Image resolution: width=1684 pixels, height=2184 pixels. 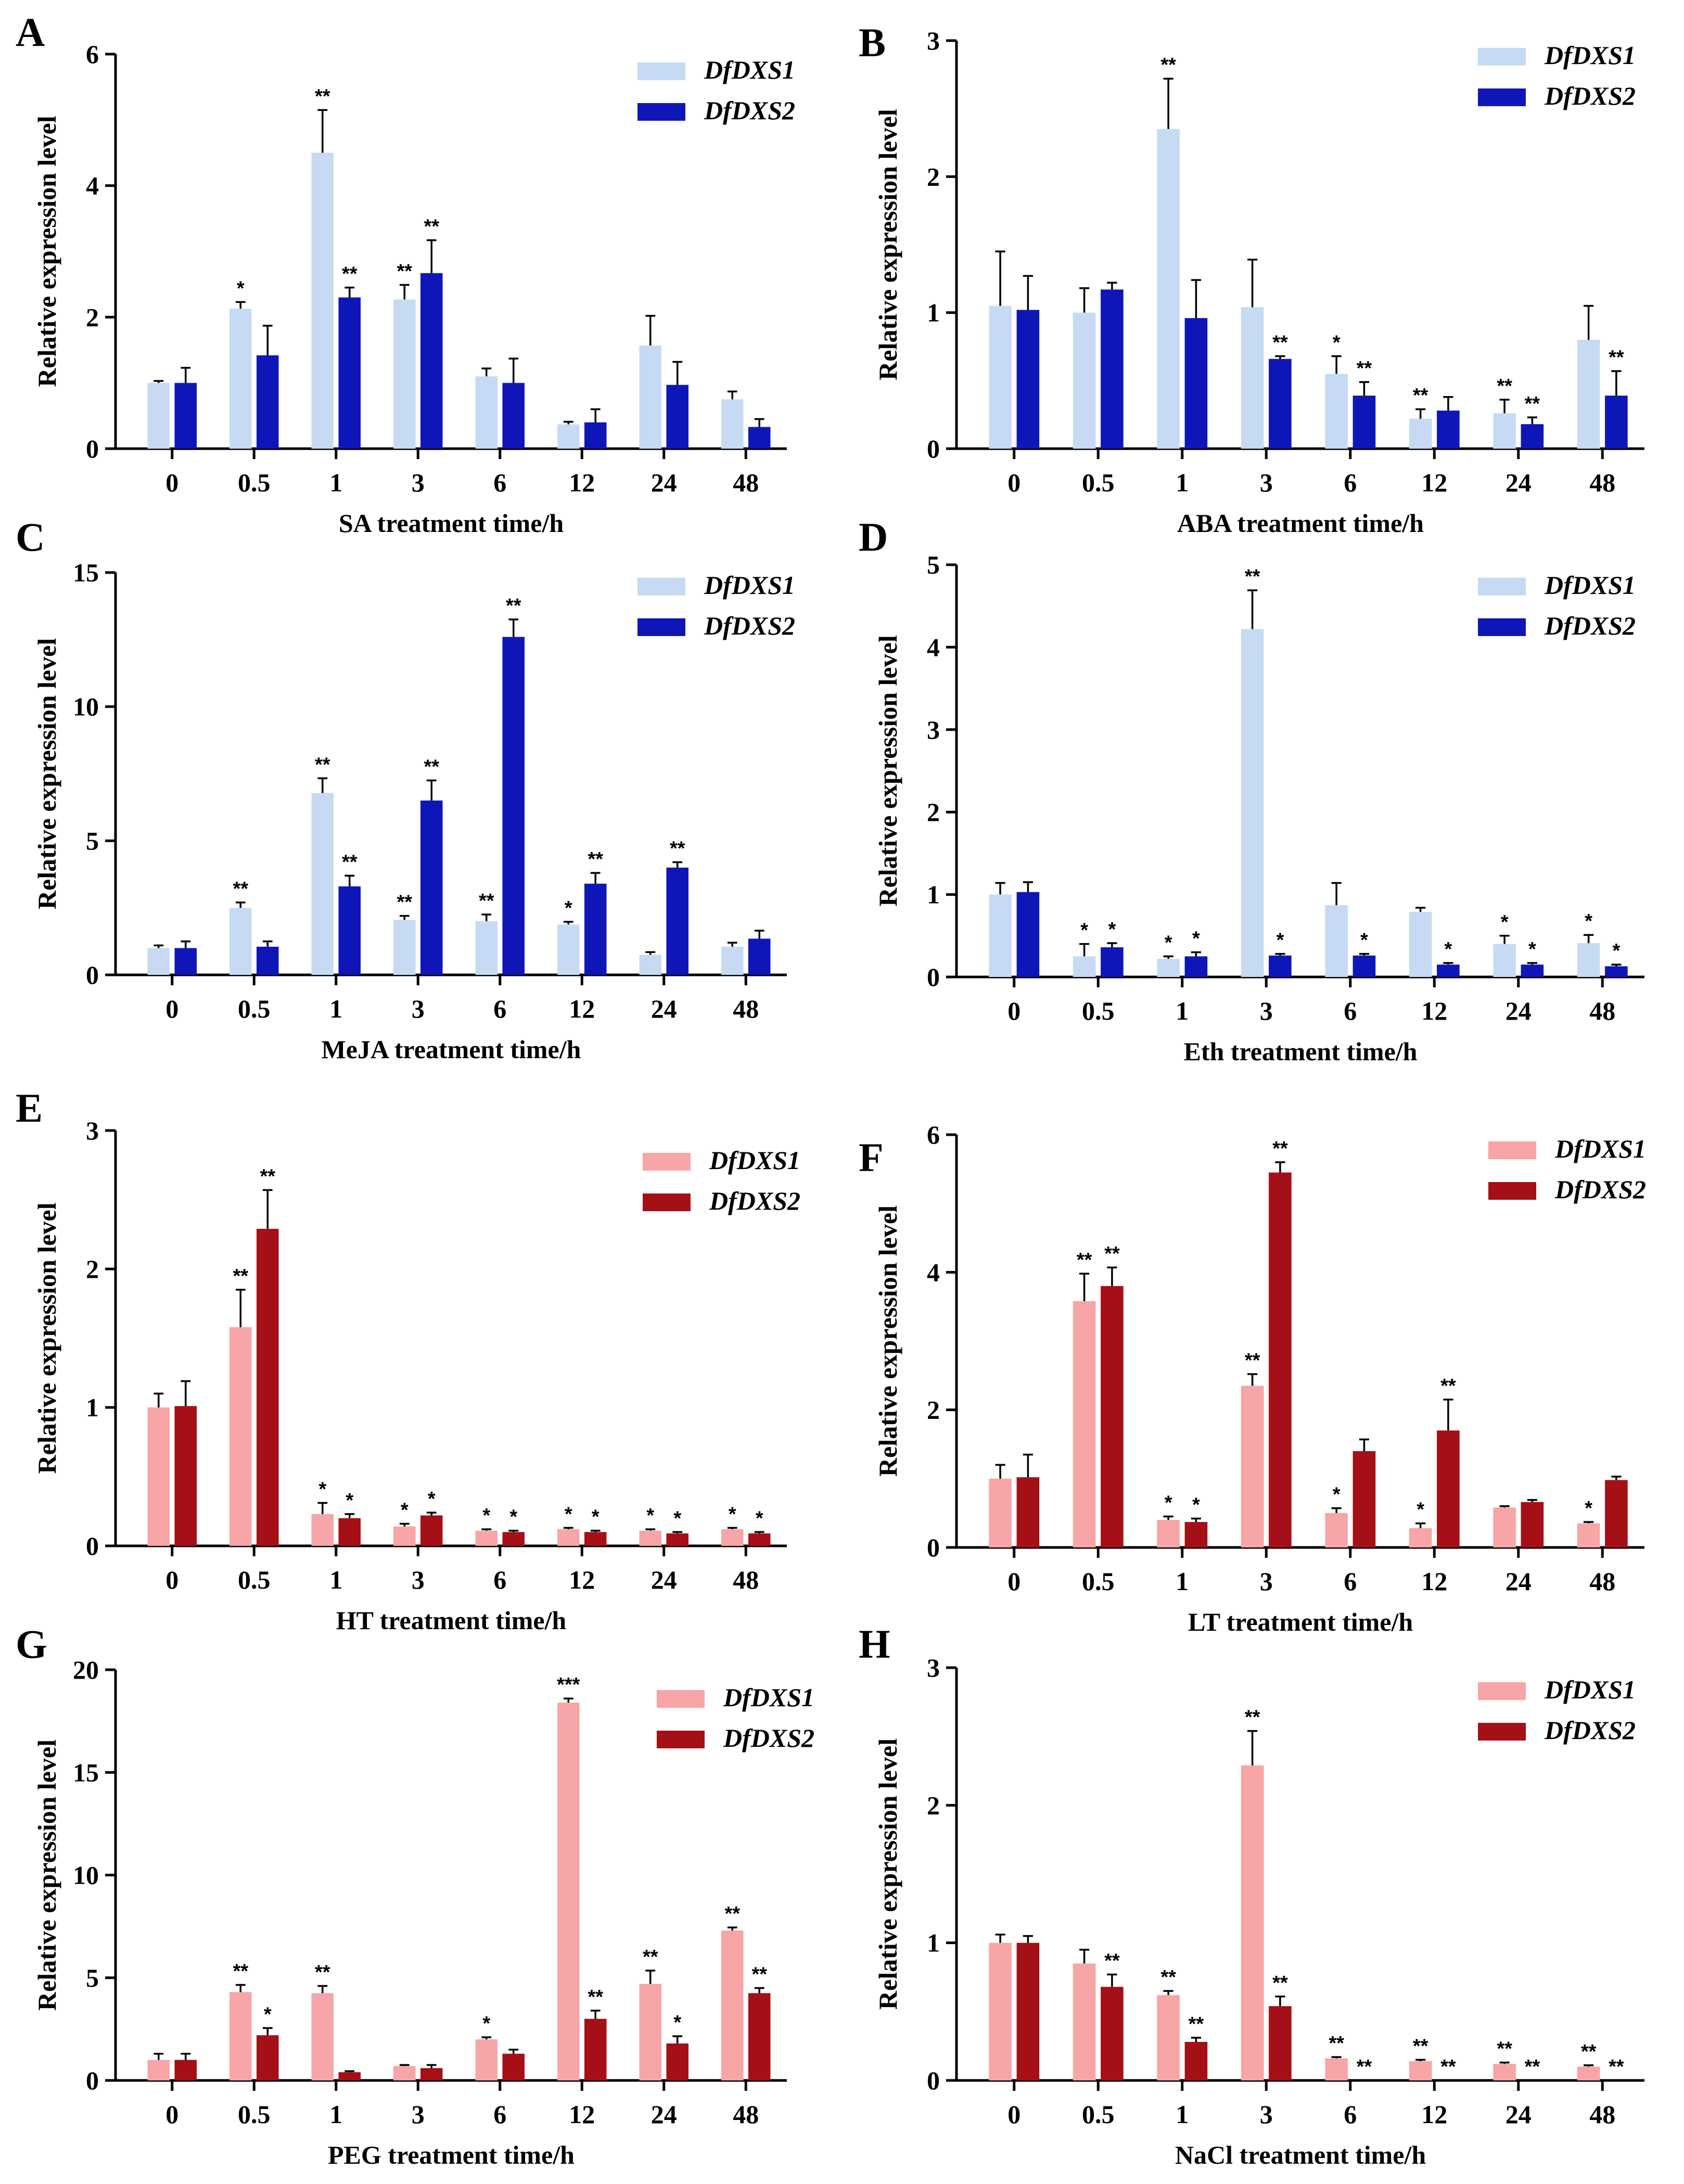 I want to click on y-tick-label: 2, so click(x=933, y=1410).